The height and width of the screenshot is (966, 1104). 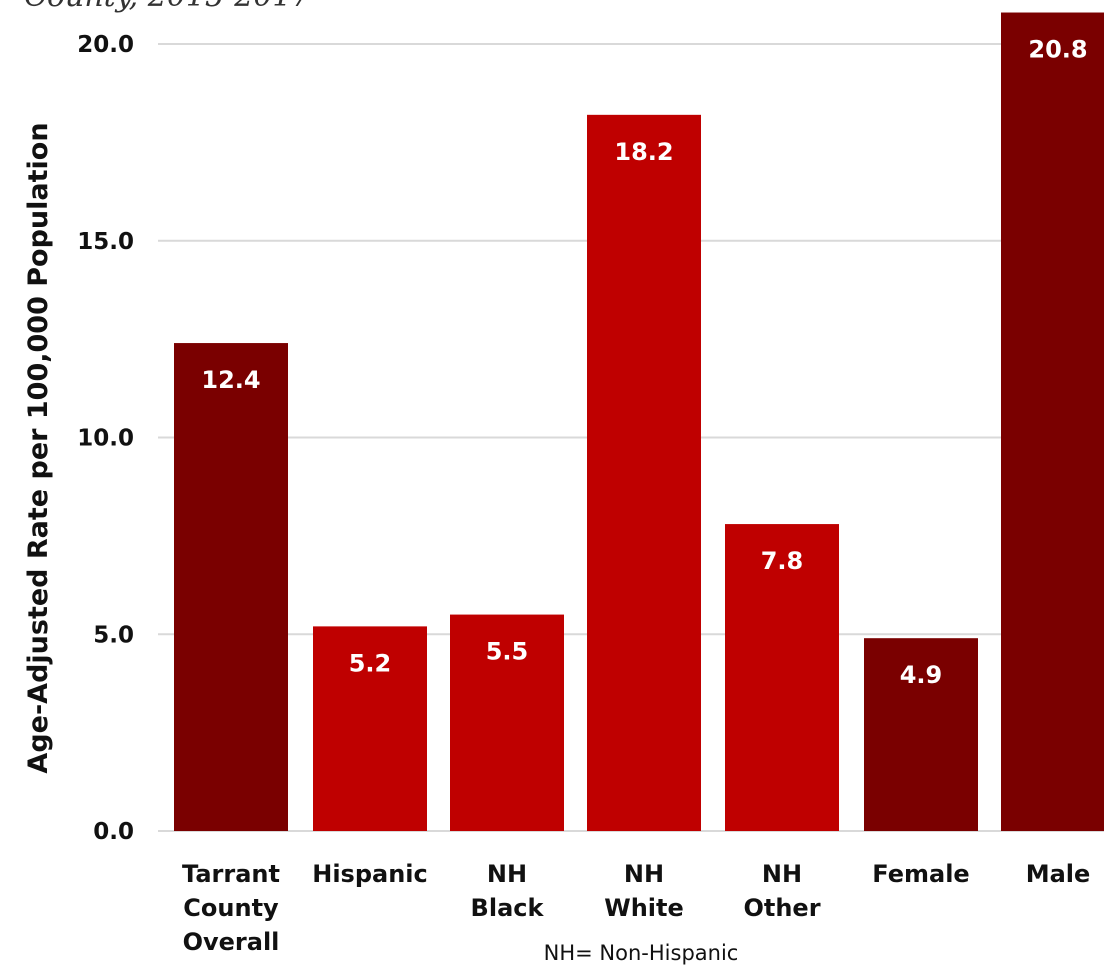 What do you see at coordinates (781, 891) in the screenshot?
I see `x-tick-label: NH Other` at bounding box center [781, 891].